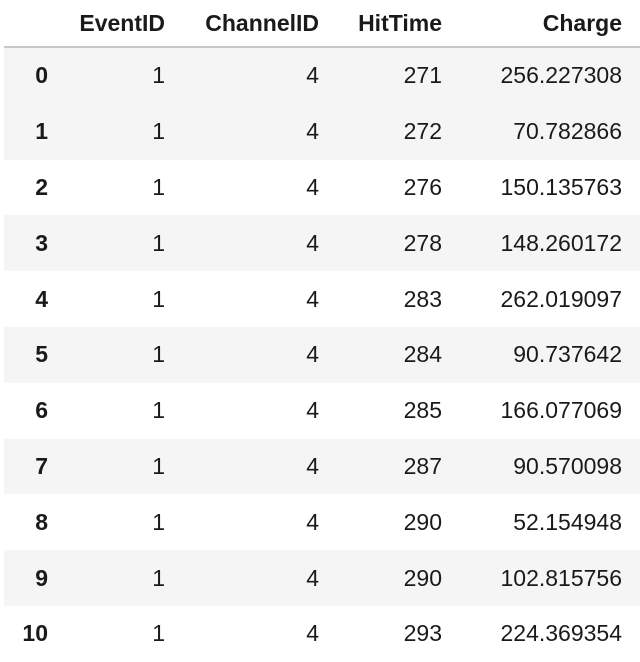 The height and width of the screenshot is (662, 640). I want to click on table-row: 10 1 4 293 224.369354, so click(322, 634).